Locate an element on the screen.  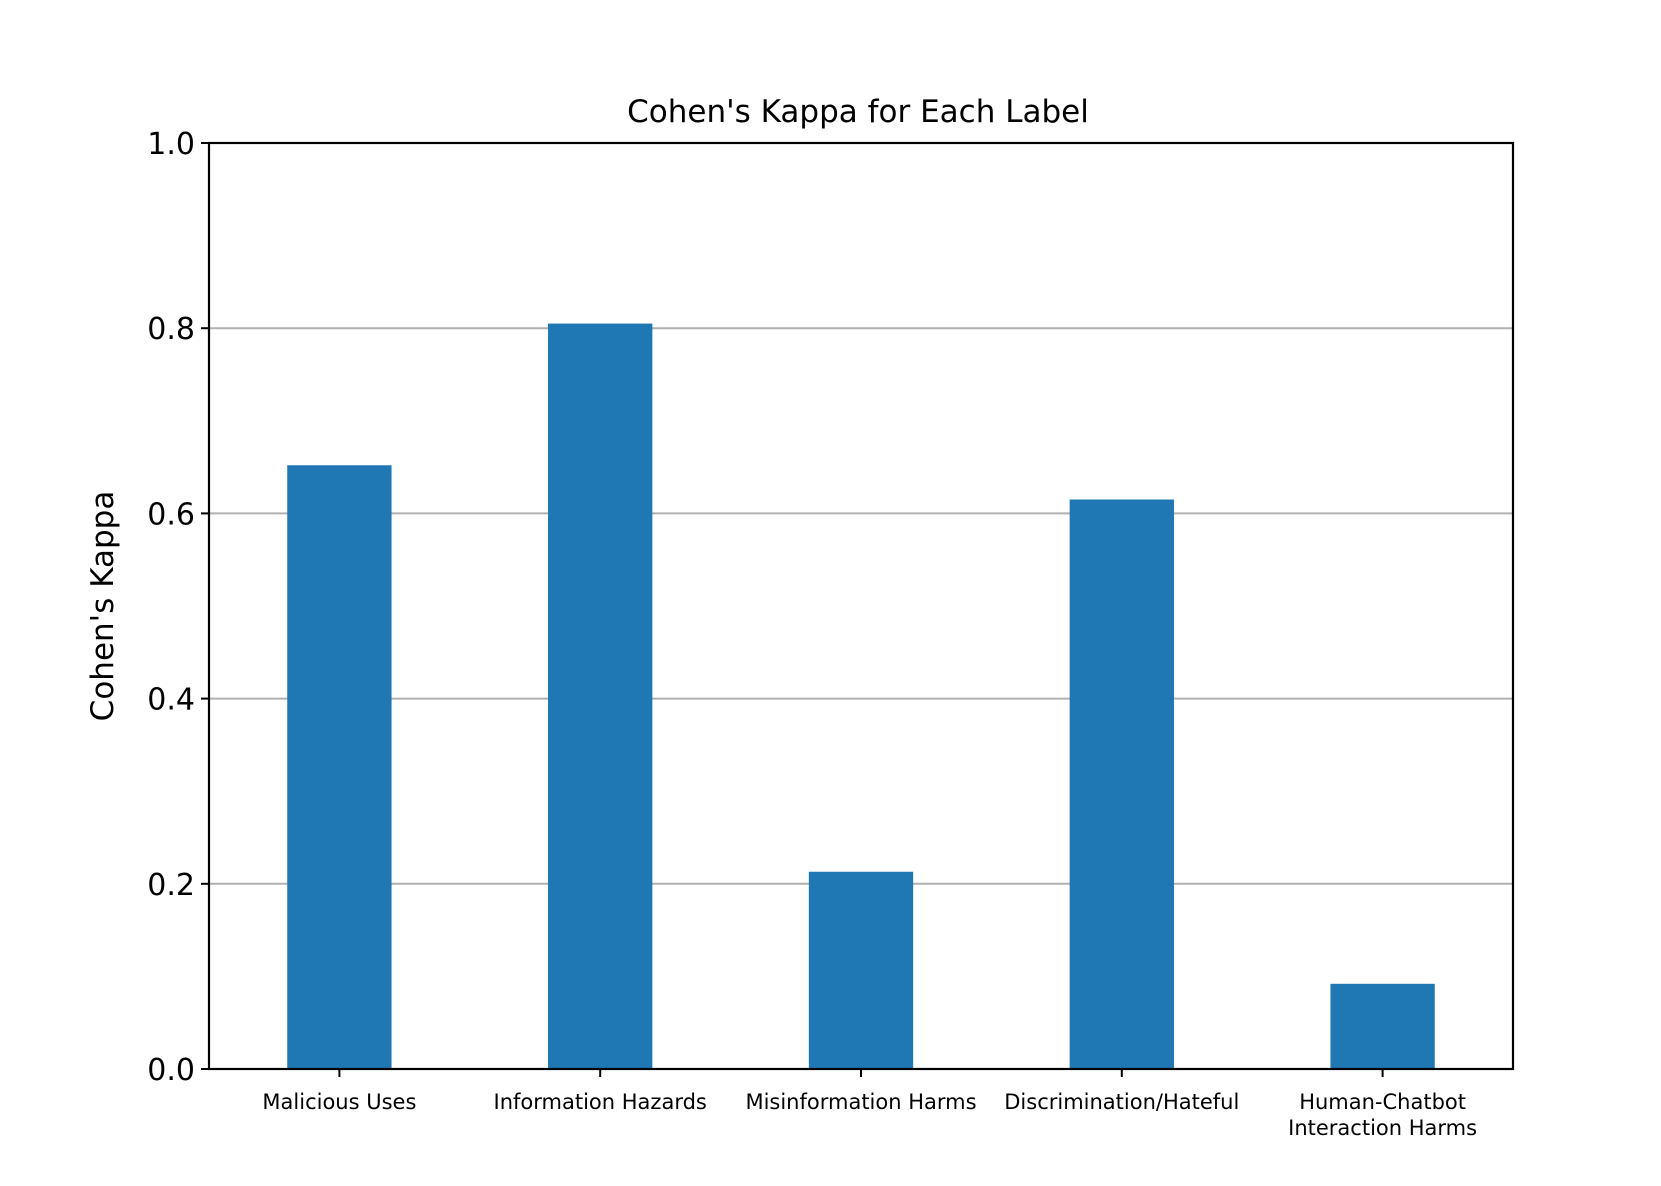
x-tick-label-line: Misinformation Harms is located at coordinates (860, 1102).